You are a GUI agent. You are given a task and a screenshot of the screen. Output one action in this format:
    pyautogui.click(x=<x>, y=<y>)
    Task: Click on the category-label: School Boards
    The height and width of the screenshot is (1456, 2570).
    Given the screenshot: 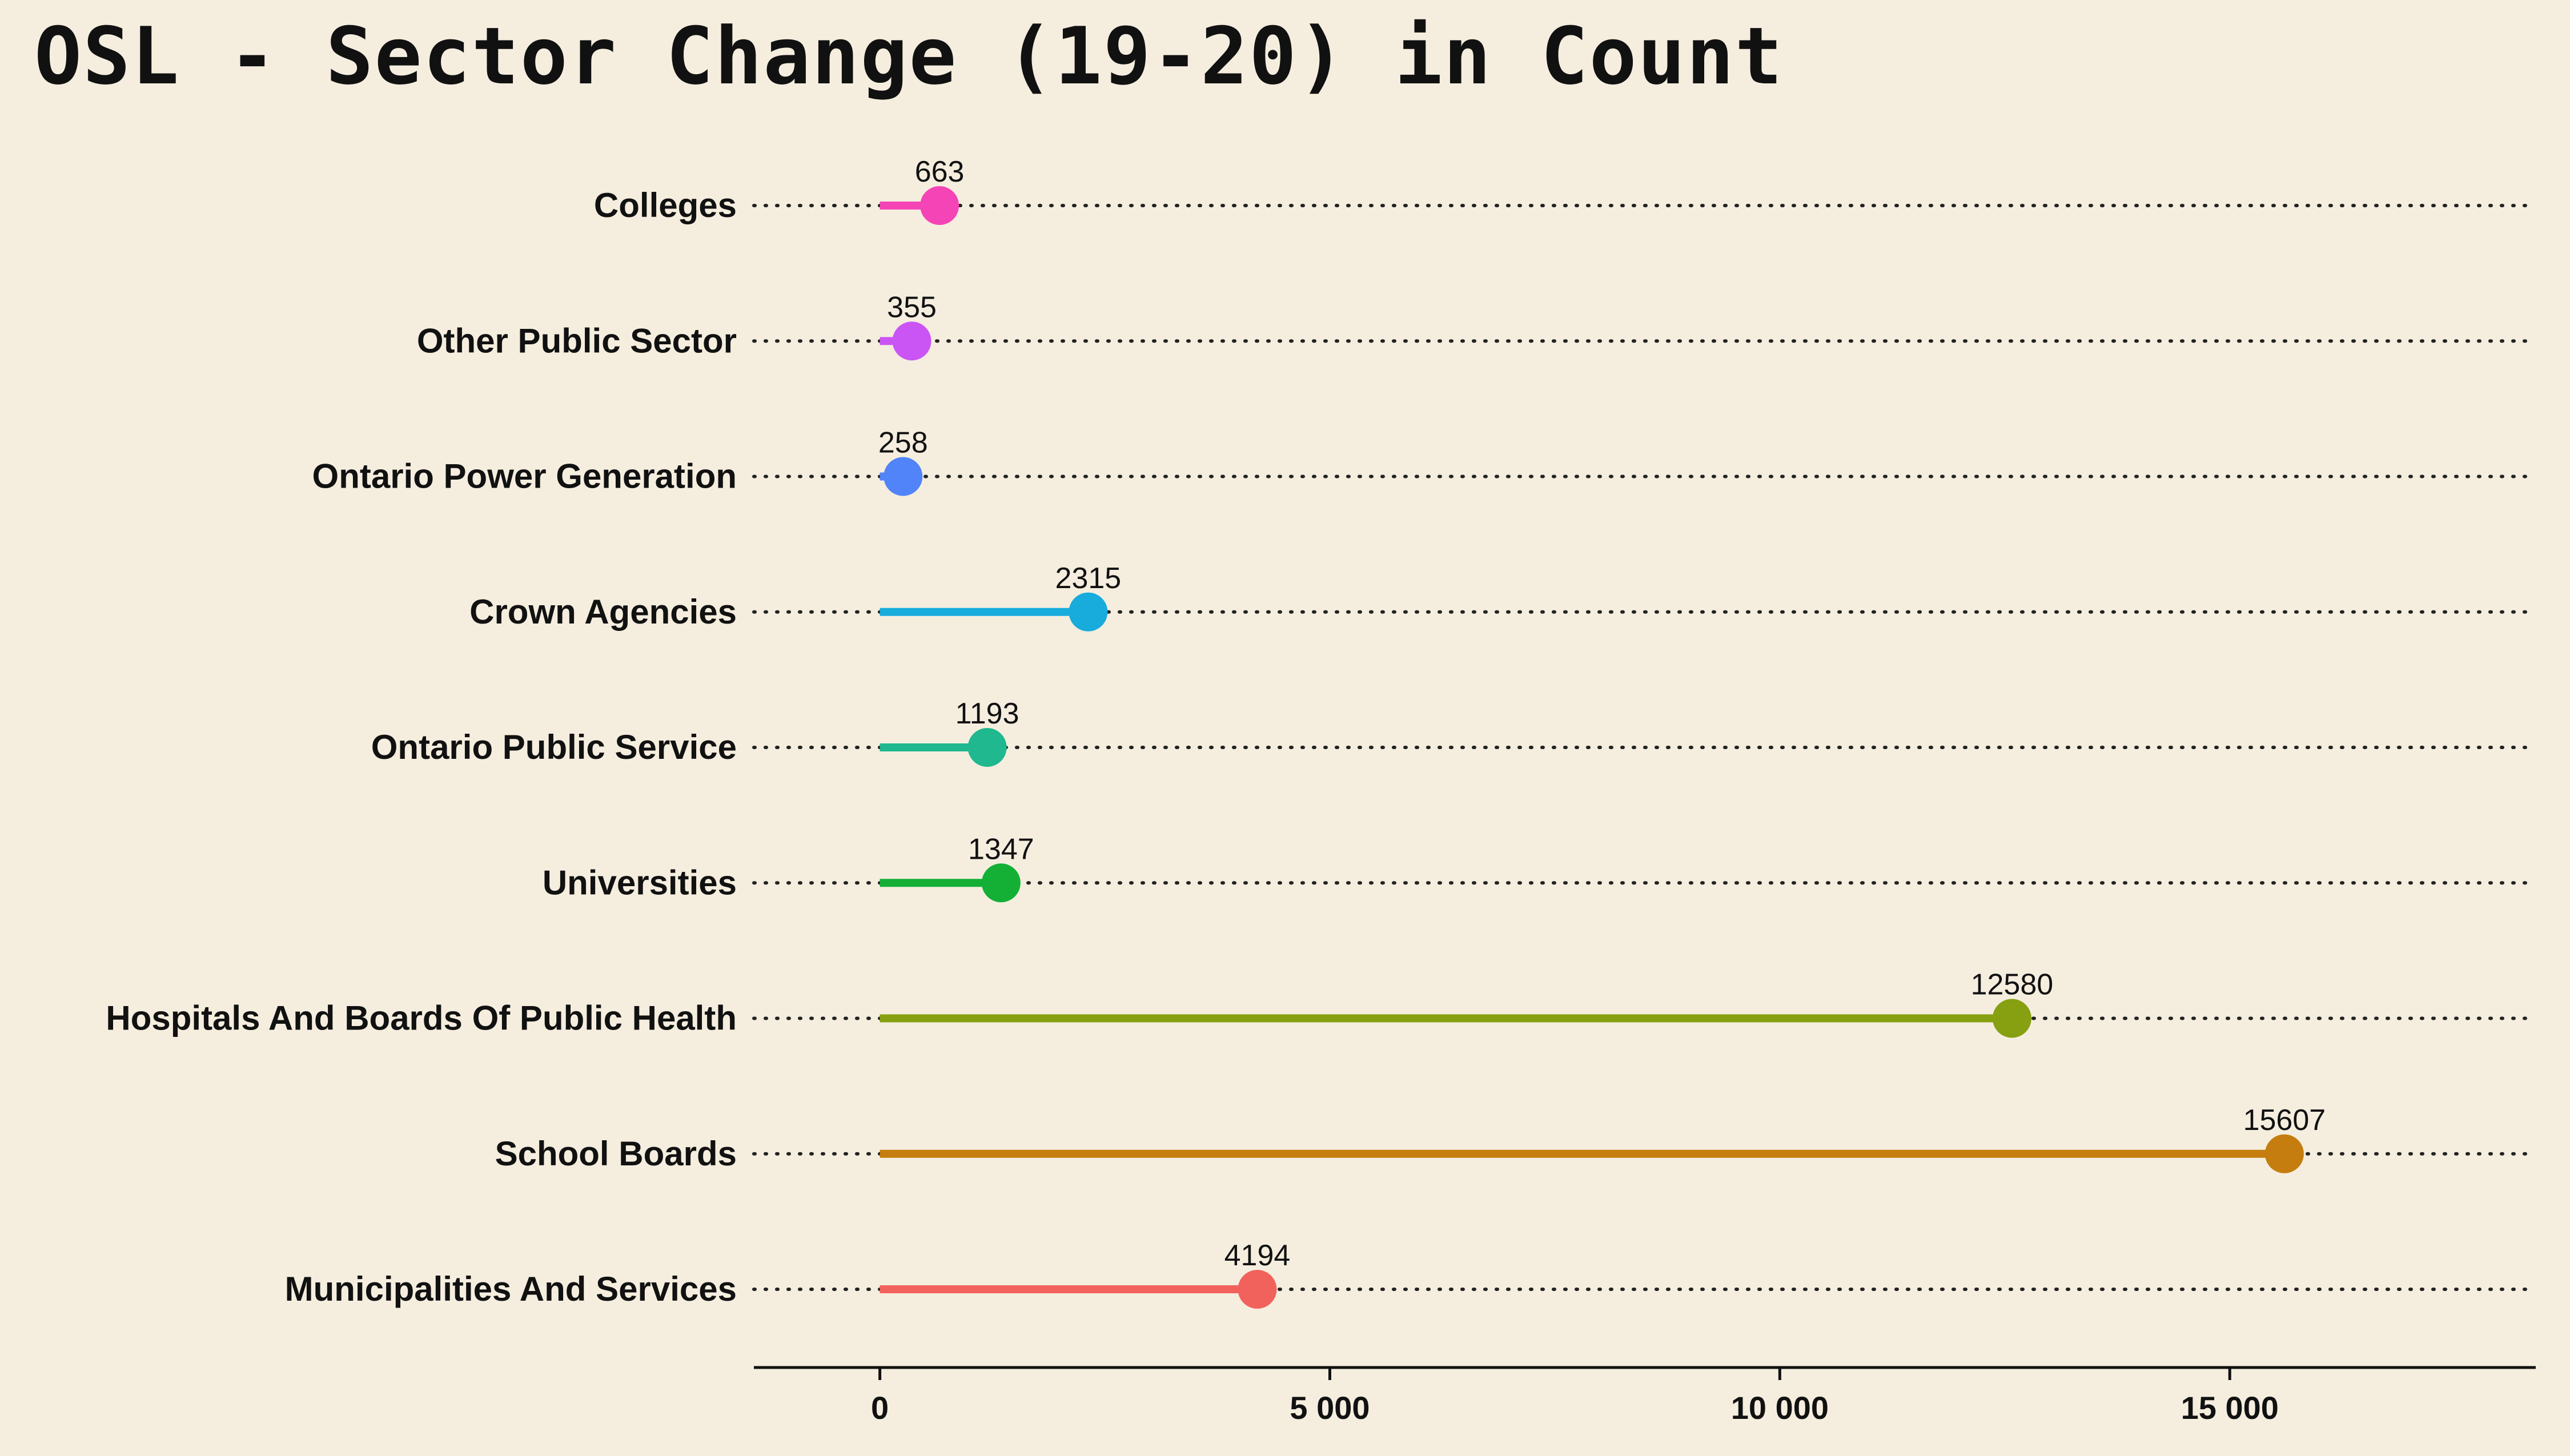 What is the action you would take?
    pyautogui.click(x=616, y=1154)
    